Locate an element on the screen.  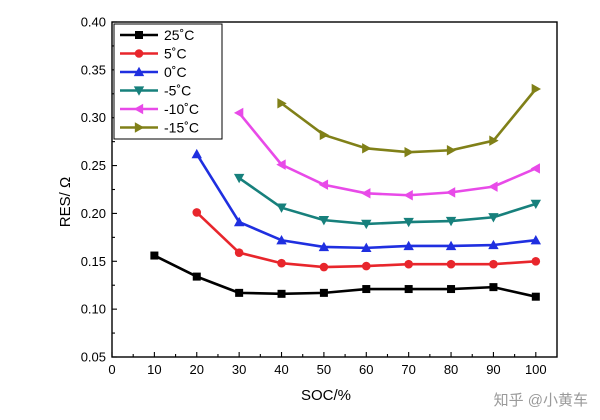
x-tick-label: 100 is located at coordinates (536, 369).